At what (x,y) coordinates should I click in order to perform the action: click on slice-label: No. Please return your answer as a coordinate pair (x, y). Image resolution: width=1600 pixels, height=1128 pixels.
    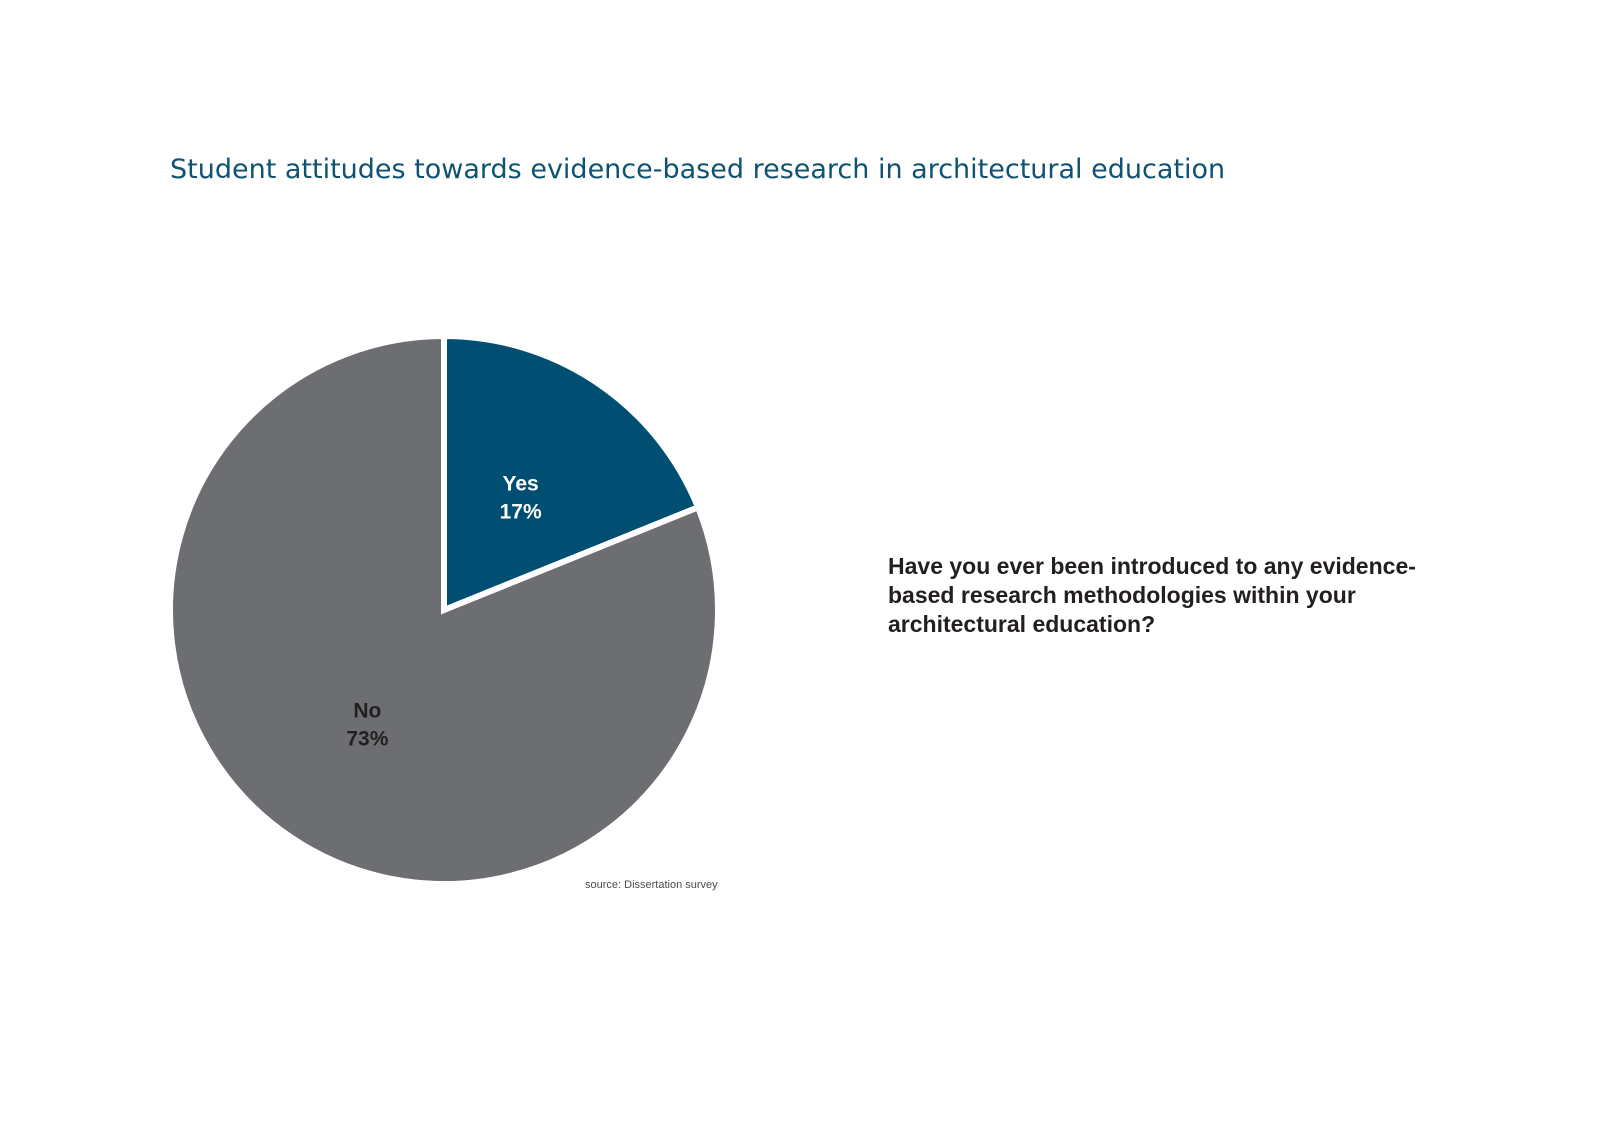
    Looking at the image, I should click on (367, 711).